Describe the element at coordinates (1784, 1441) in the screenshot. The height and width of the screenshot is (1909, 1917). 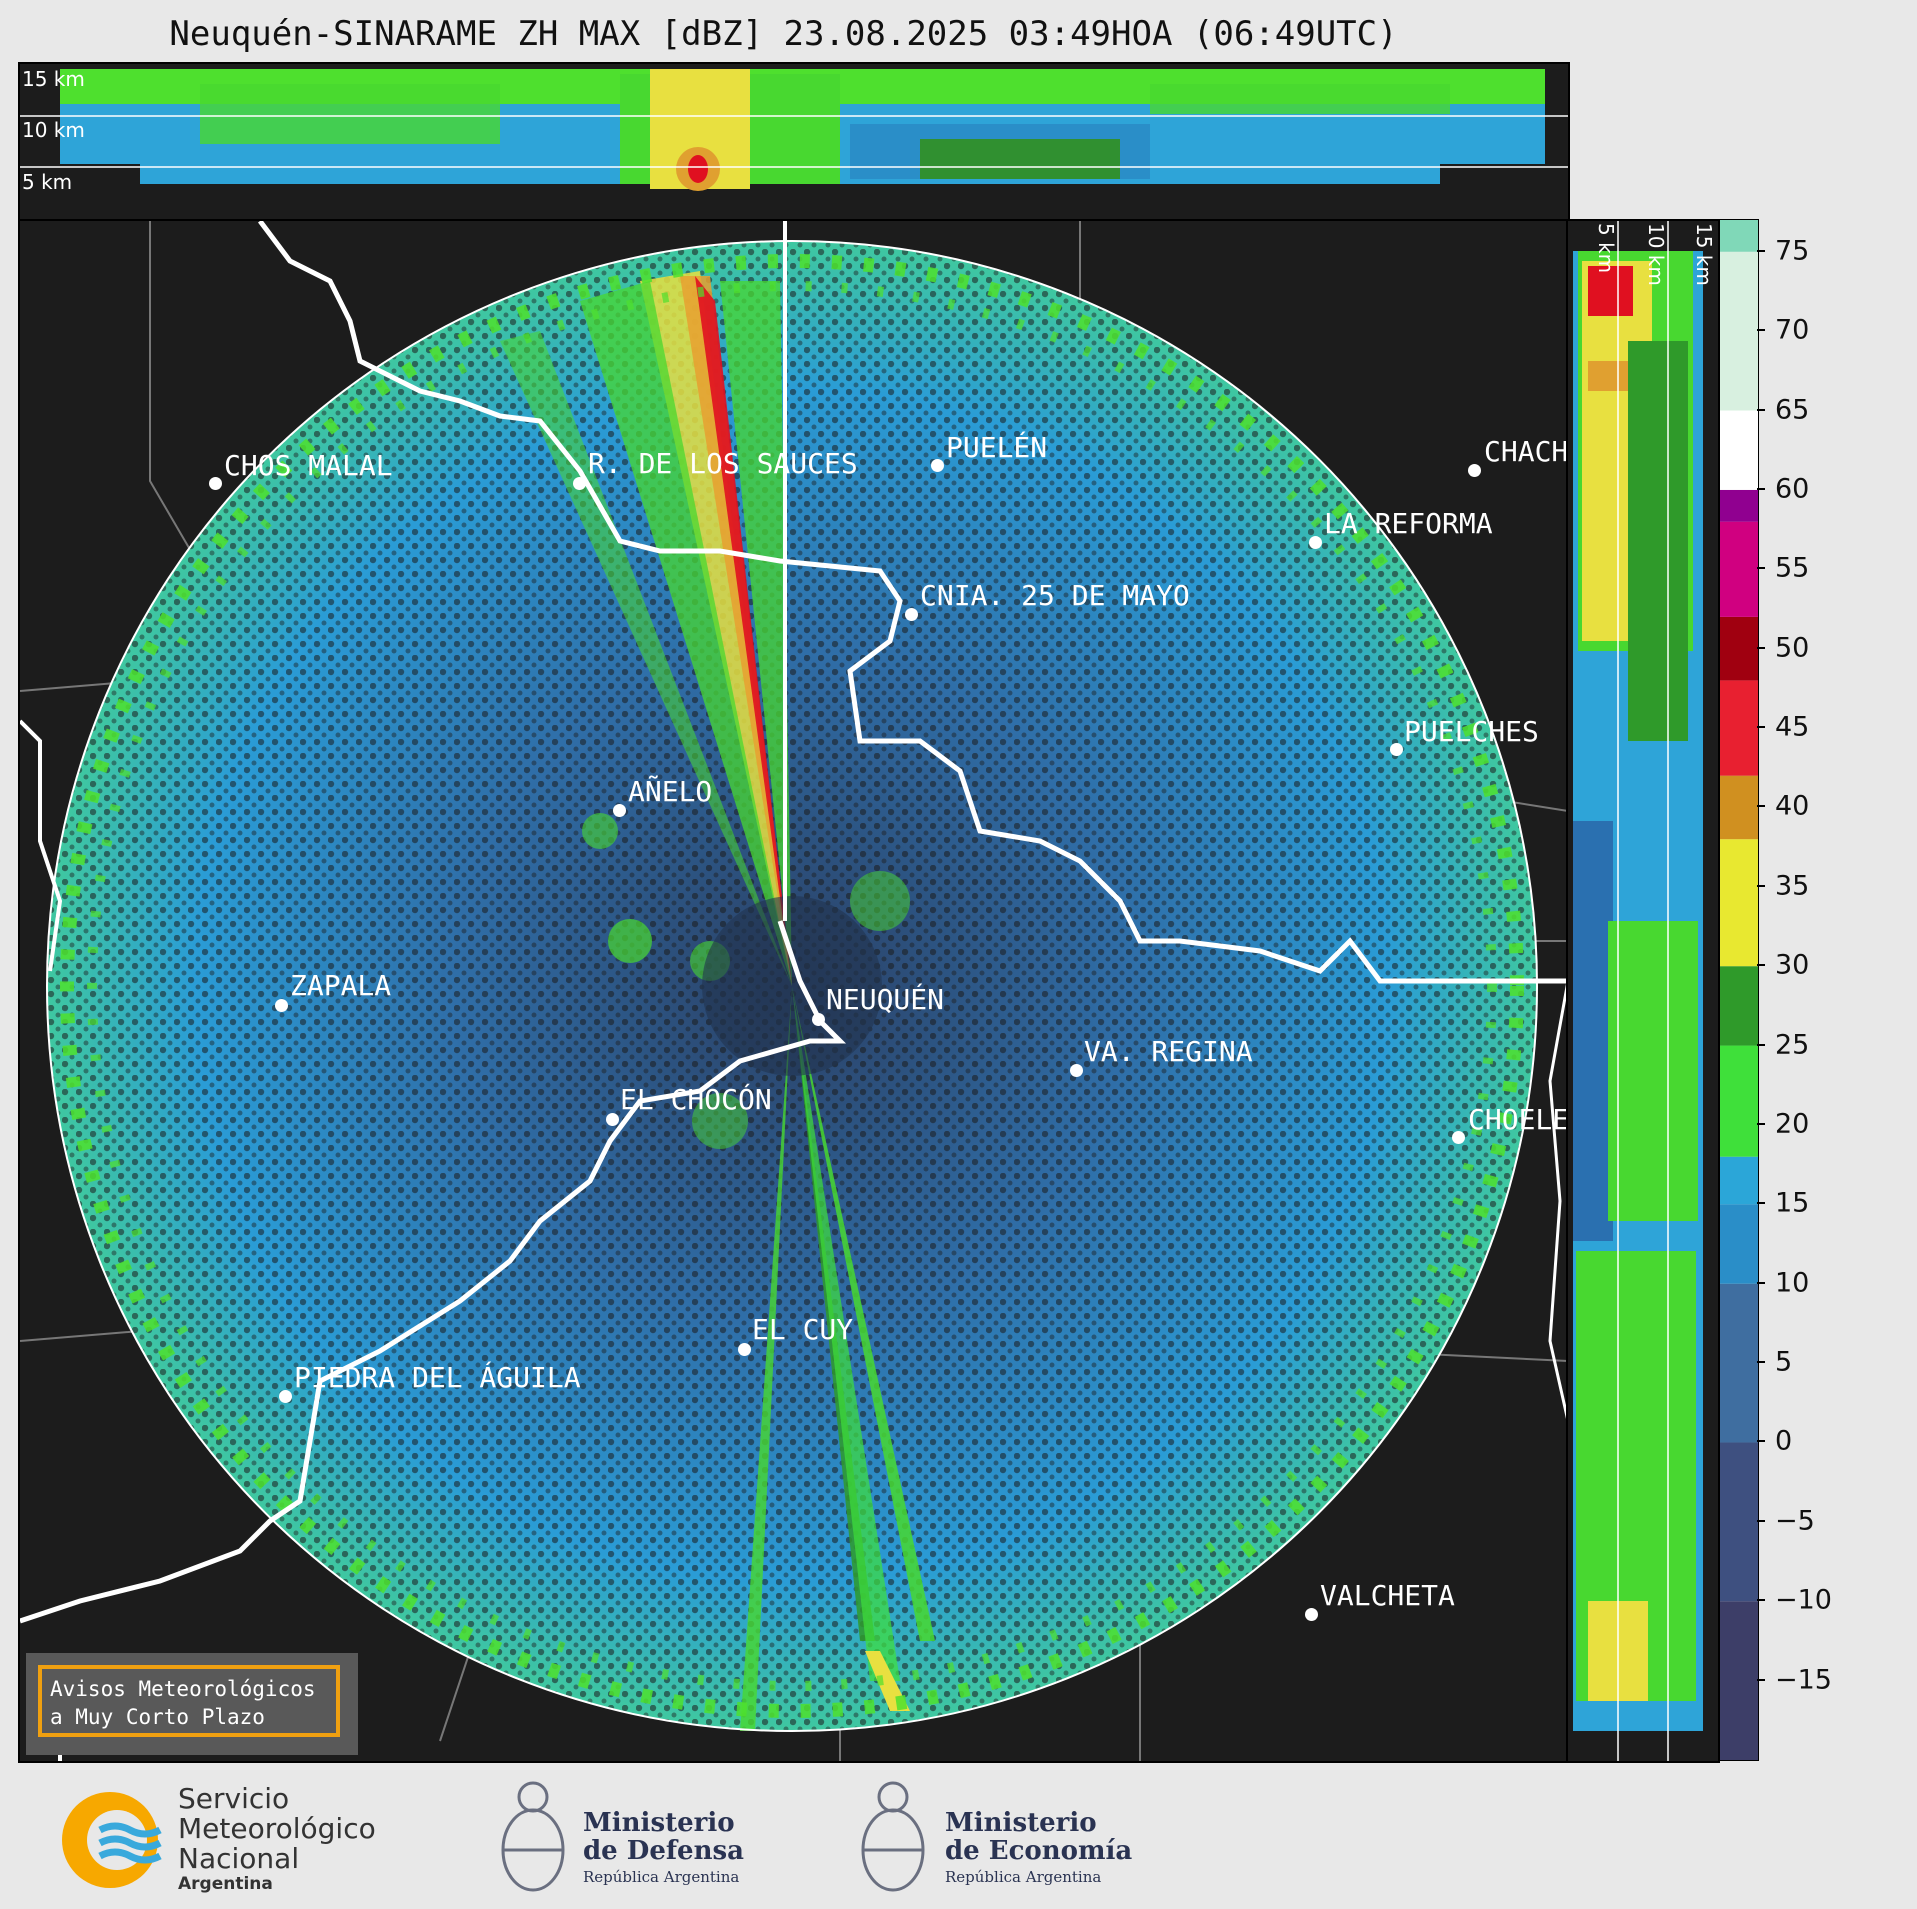
I see `colorbar-tick-label: 0` at that location.